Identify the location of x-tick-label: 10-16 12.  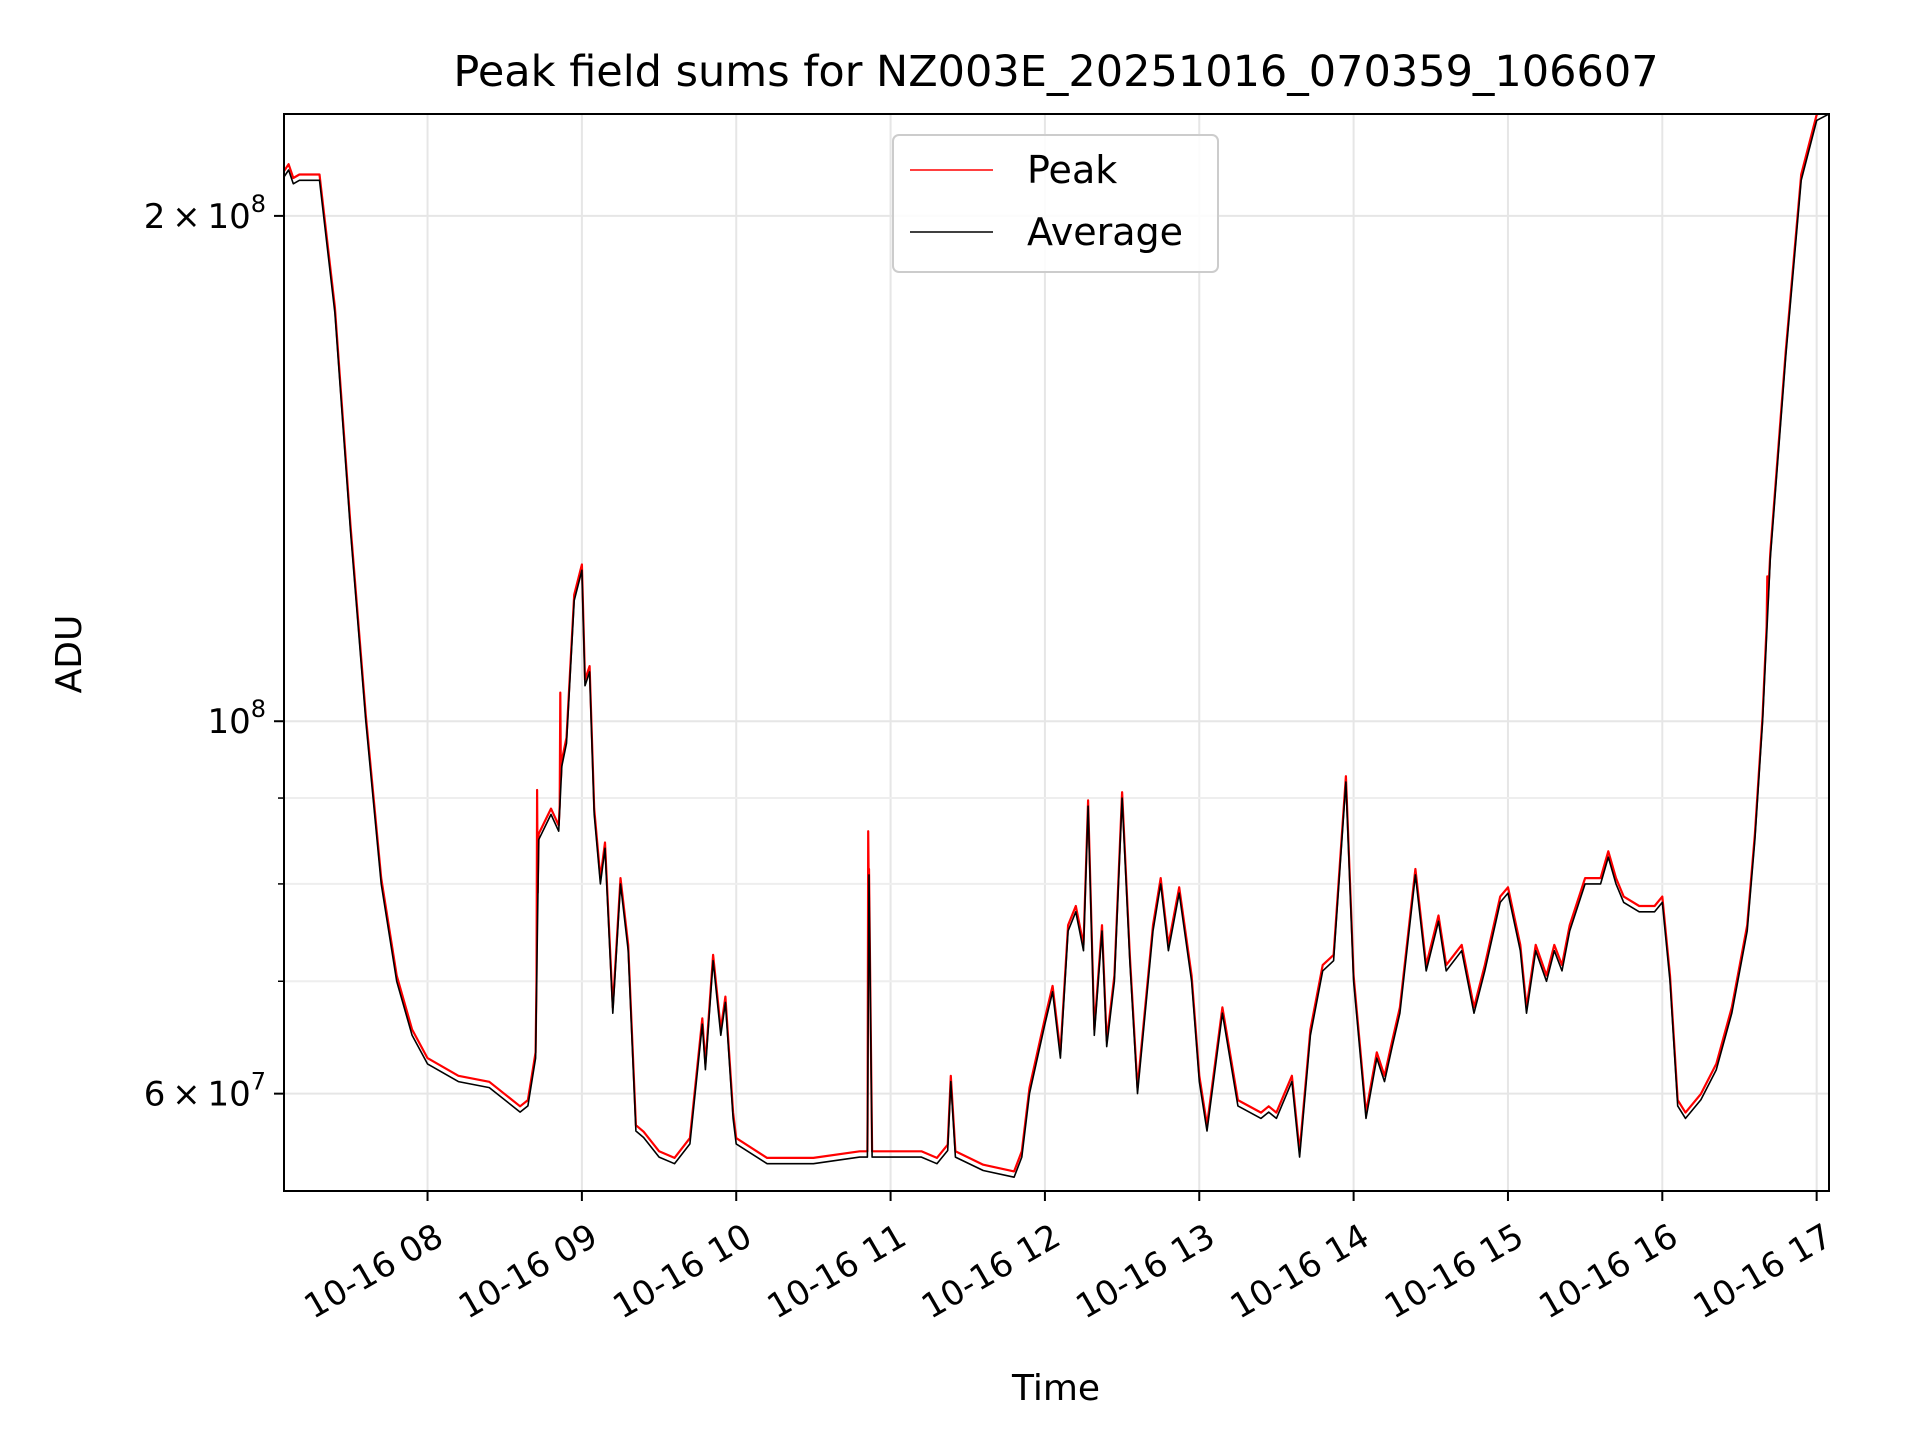
(991, 1271).